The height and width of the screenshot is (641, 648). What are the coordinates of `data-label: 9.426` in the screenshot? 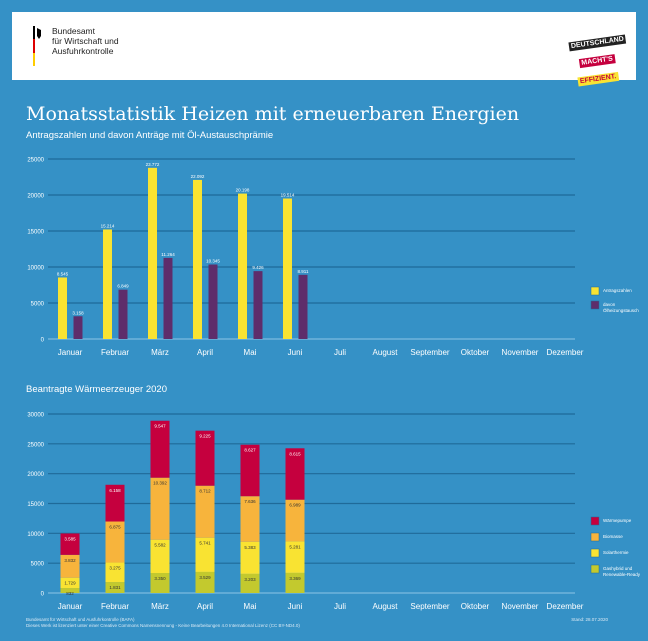 It's located at (258, 267).